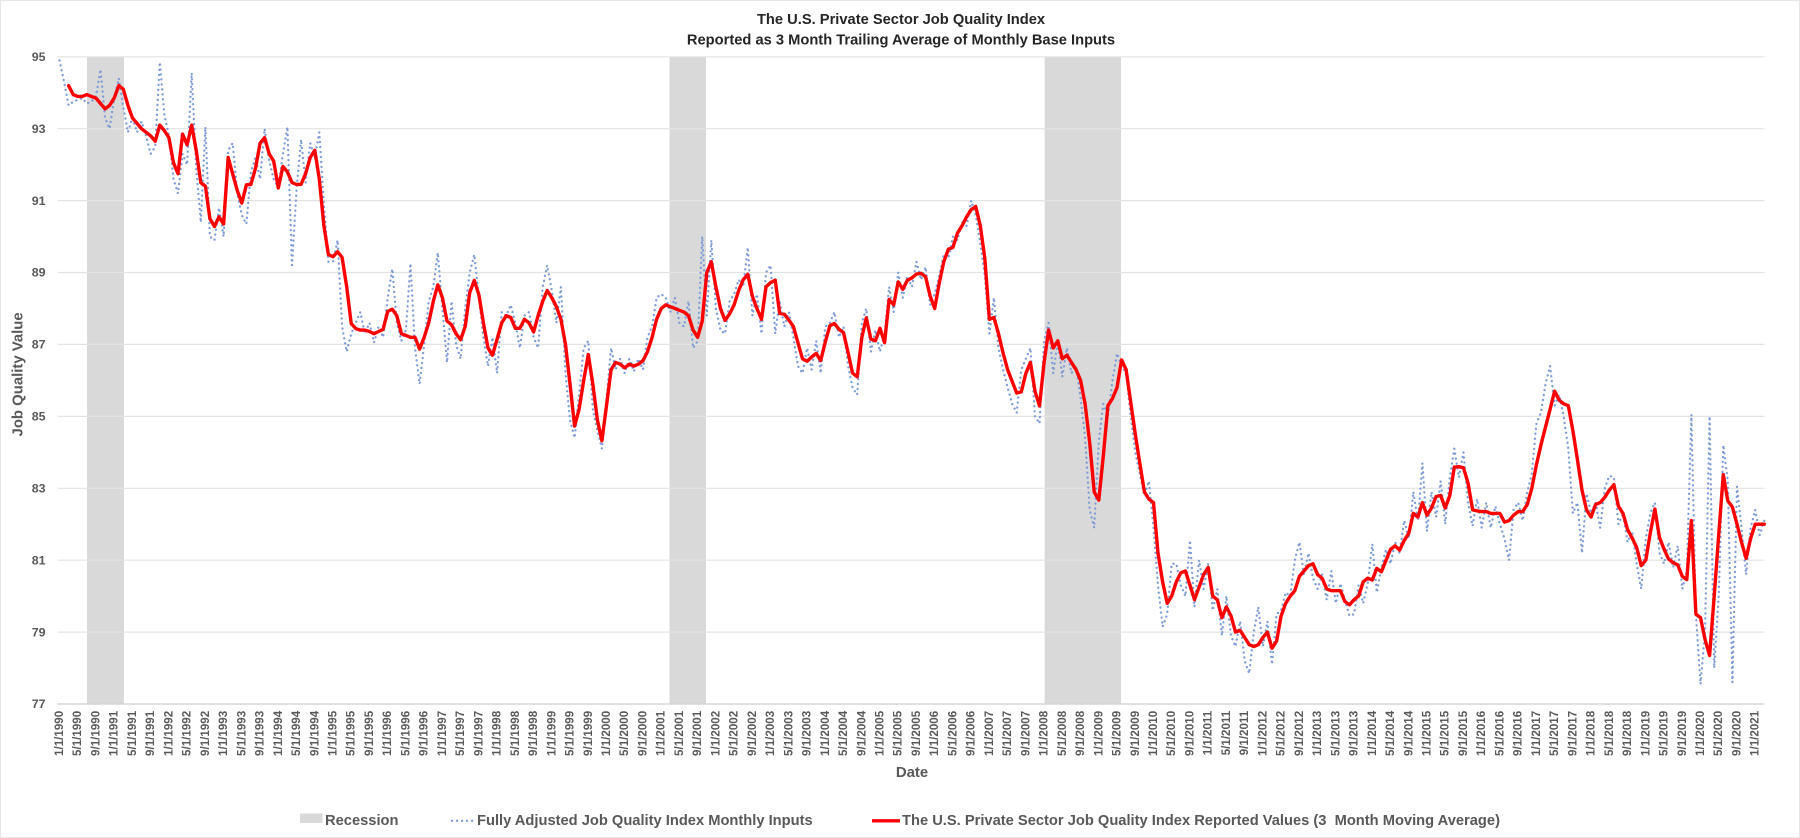 The image size is (1800, 838). What do you see at coordinates (715, 733) in the screenshot?
I see `svg-text: 1/1/2002` at bounding box center [715, 733].